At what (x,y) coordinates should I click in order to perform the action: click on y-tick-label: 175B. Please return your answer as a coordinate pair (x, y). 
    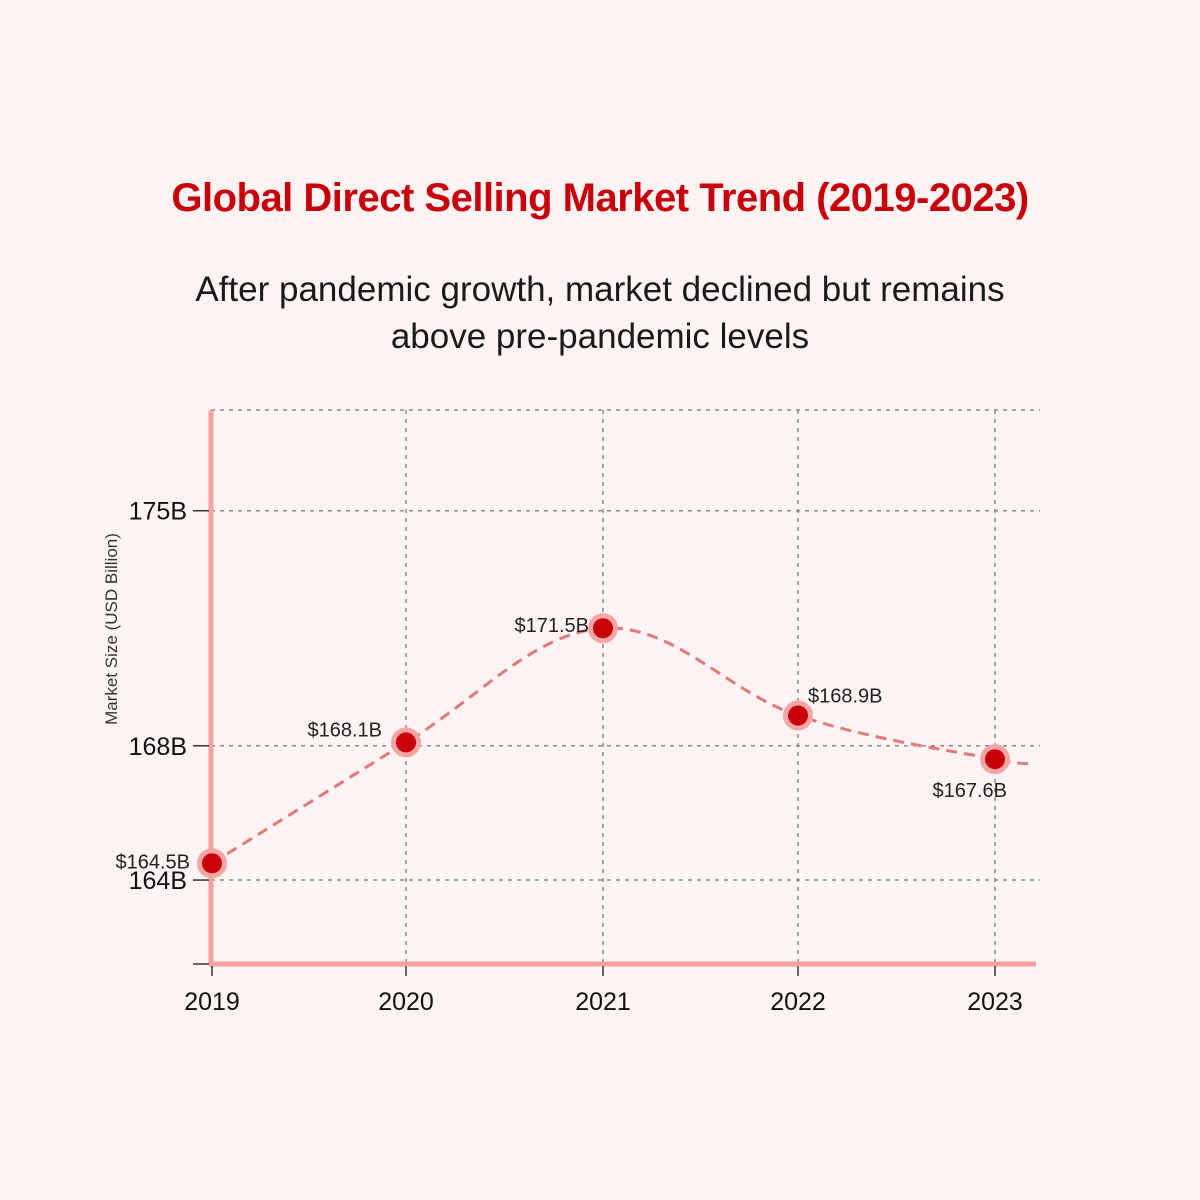
    Looking at the image, I should click on (158, 512).